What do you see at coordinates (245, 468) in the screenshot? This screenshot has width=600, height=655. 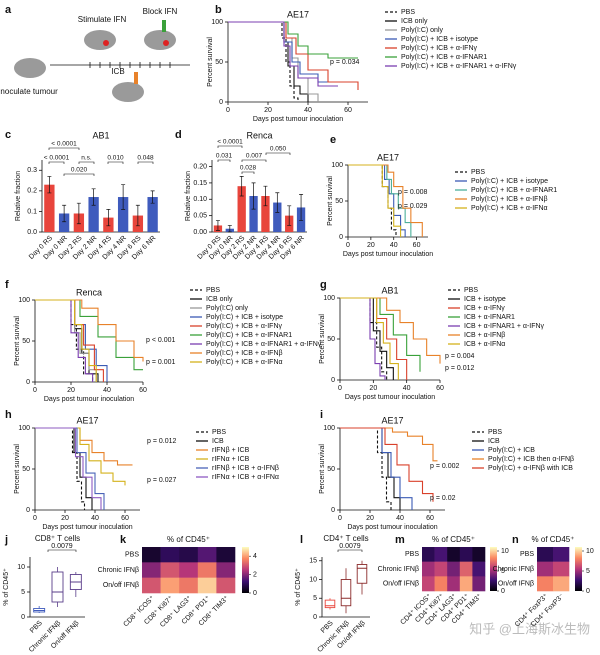 I see `legend-label: rIFNβ + ICB + α-IFNβ` at bounding box center [245, 468].